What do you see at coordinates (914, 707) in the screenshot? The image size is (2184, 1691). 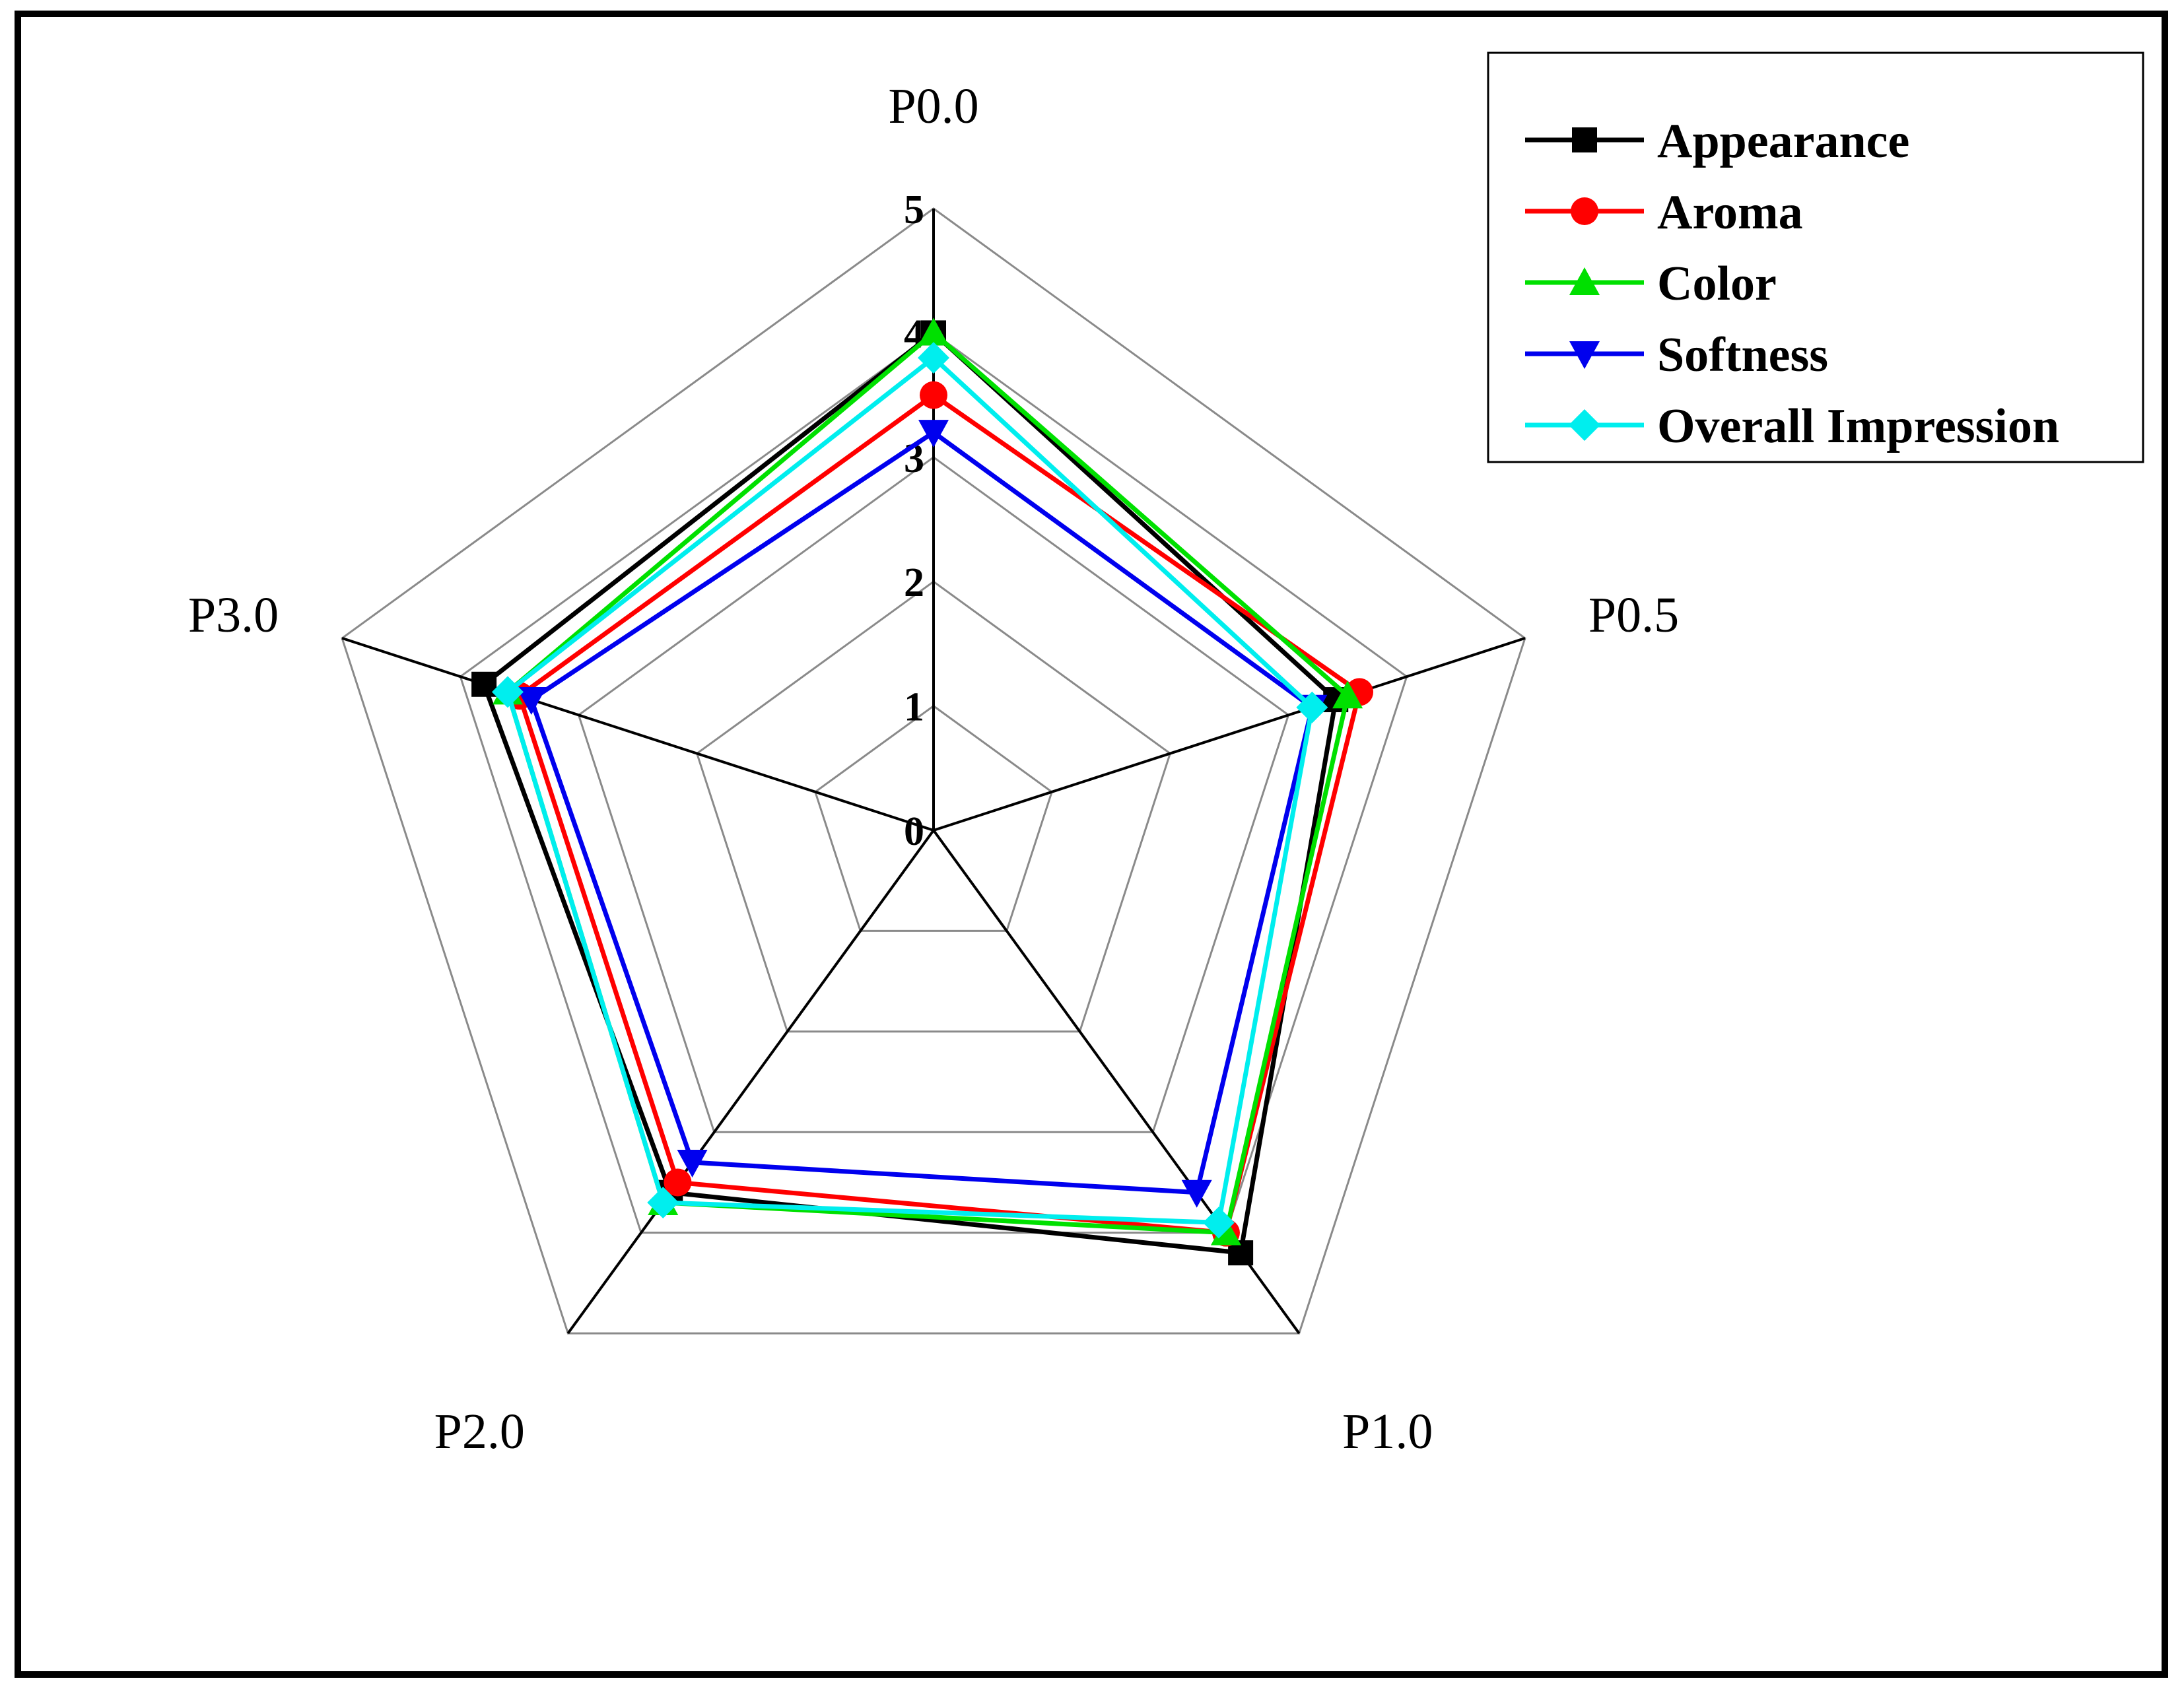 I see `tick-label-1: 1` at bounding box center [914, 707].